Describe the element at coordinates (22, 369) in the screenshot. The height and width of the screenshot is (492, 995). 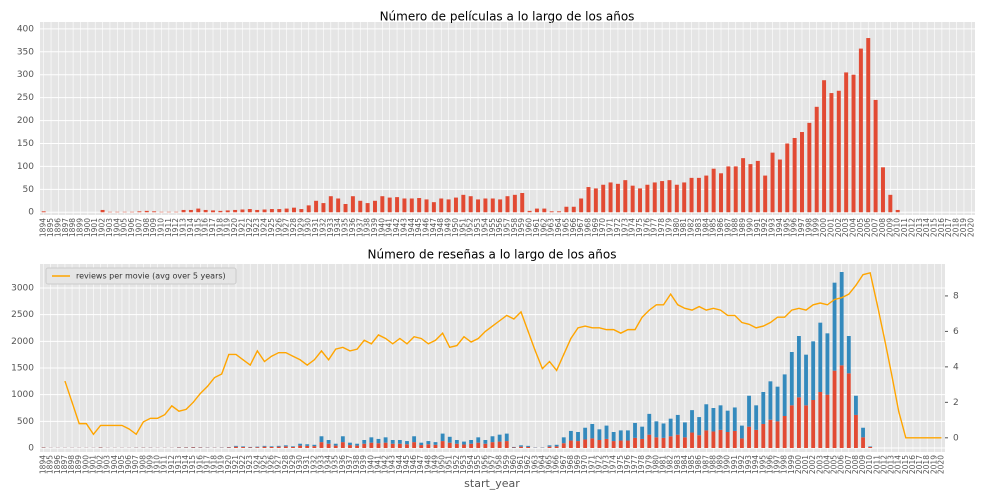
I see `y-tick-label: 1500` at that location.